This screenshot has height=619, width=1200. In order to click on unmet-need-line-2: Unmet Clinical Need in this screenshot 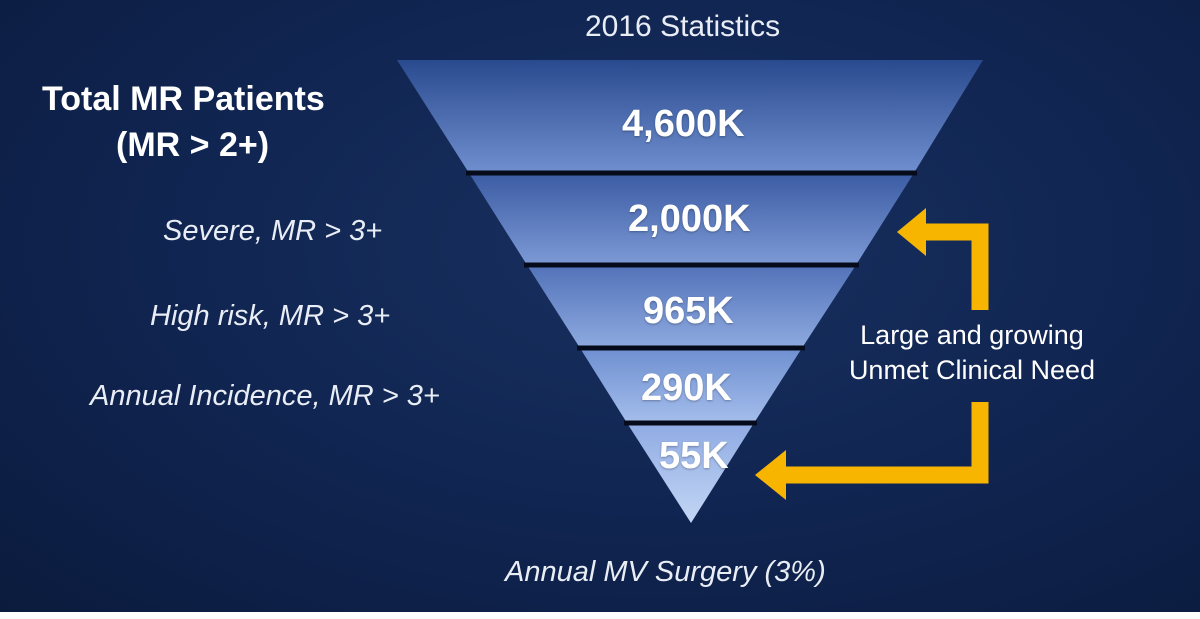, I will do `click(972, 370)`.